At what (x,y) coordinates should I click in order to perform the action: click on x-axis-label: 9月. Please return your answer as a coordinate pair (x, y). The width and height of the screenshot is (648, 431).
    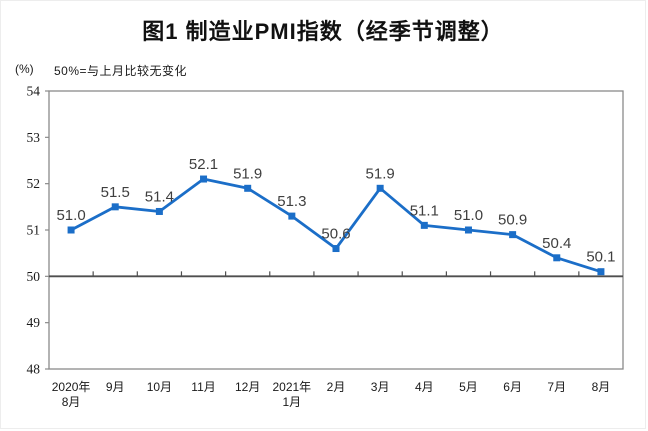
    Looking at the image, I should click on (115, 387).